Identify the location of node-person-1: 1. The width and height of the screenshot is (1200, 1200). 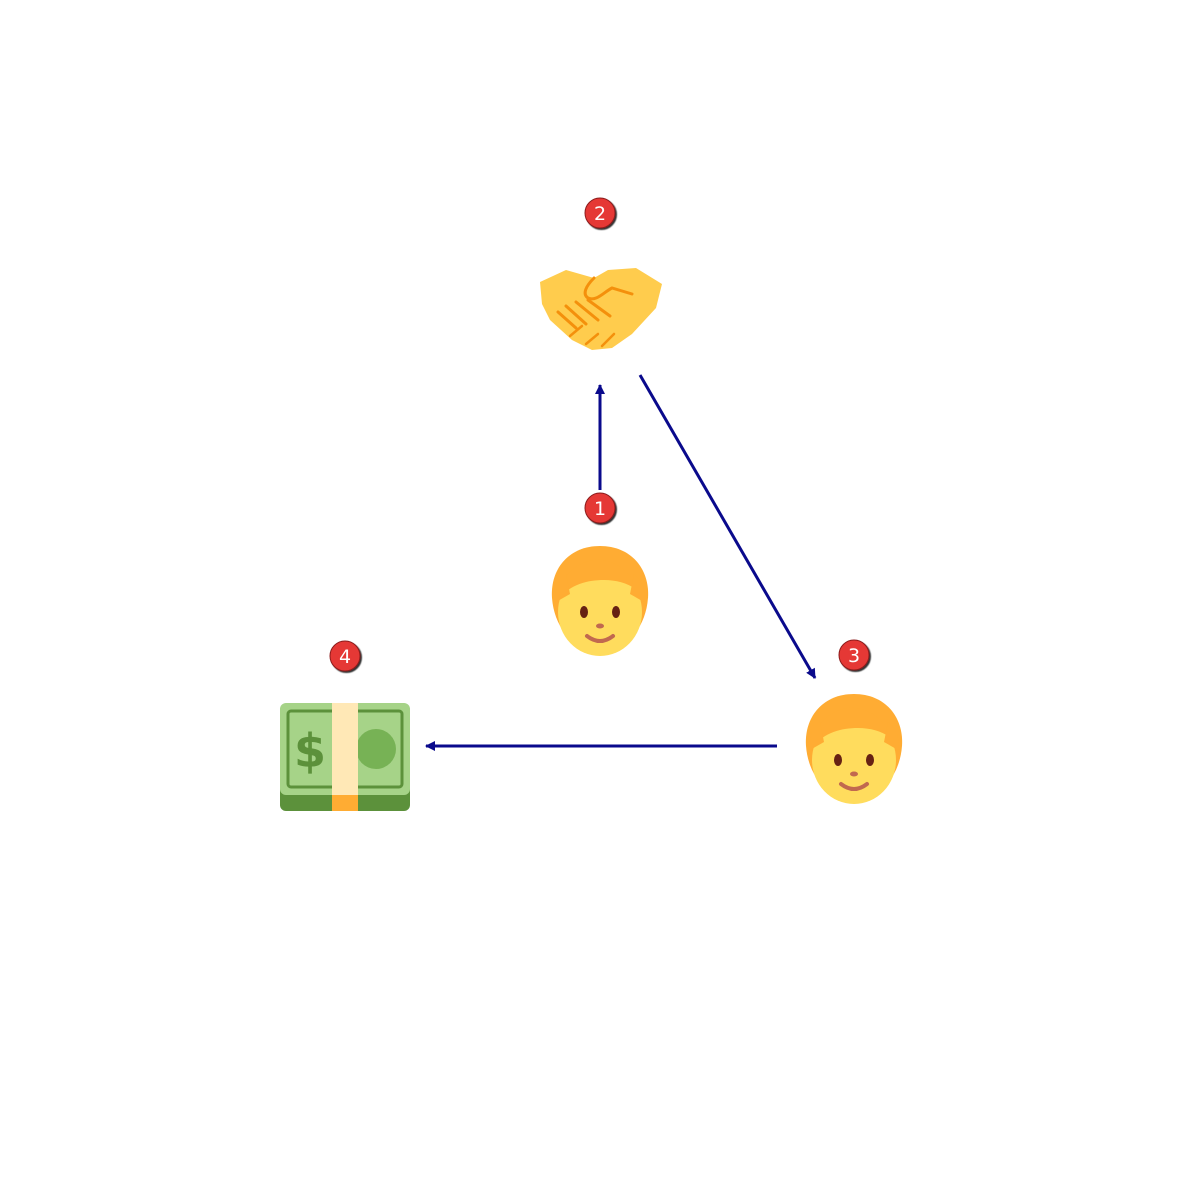
(600, 575).